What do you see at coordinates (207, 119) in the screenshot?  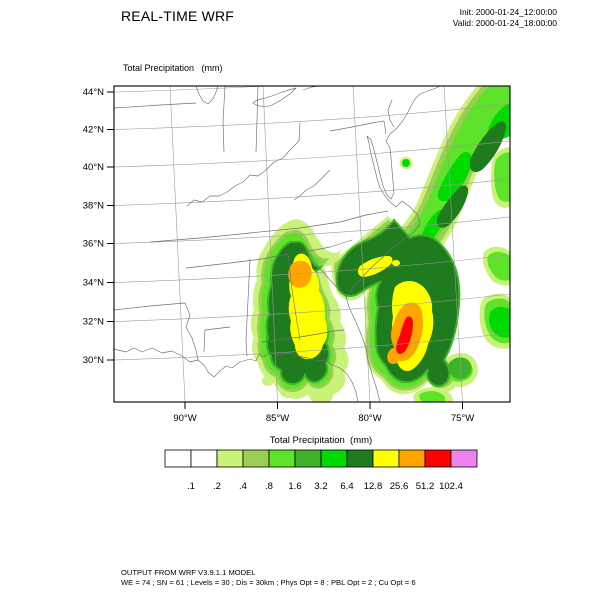 I see `state-borders-midwest` at bounding box center [207, 119].